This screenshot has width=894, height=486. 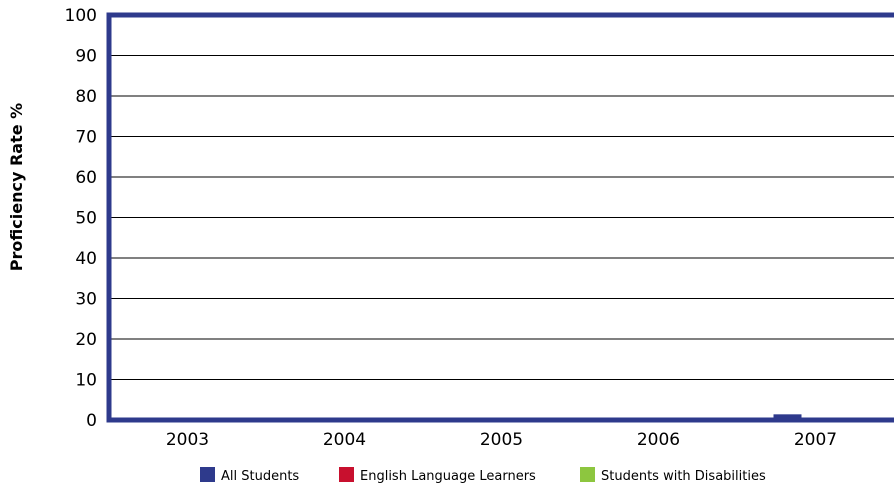 What do you see at coordinates (86, 259) in the screenshot?
I see `y-tick-label: 40` at bounding box center [86, 259].